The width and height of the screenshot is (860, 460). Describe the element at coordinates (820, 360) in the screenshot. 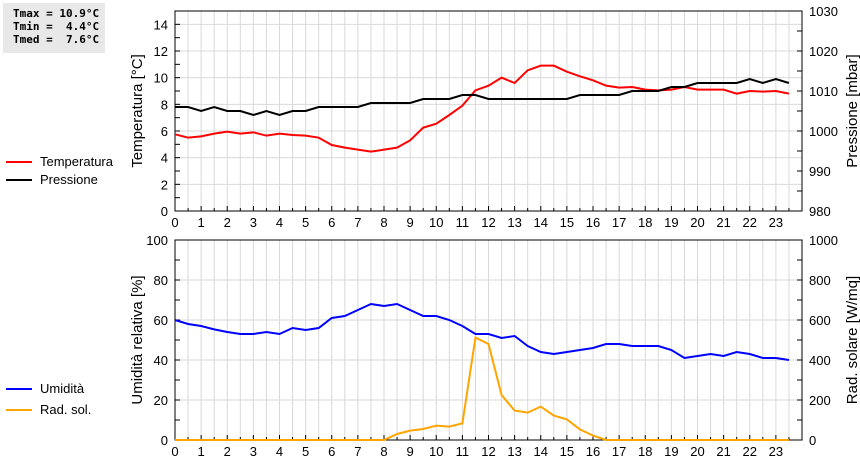

I see `y2-tick-label: 400` at that location.